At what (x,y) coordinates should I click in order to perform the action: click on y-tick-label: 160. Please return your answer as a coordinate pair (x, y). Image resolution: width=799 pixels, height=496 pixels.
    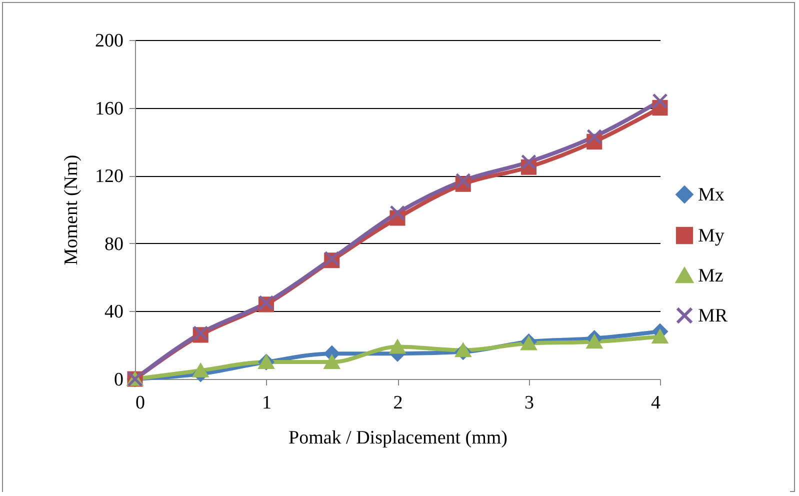
    Looking at the image, I should click on (109, 109).